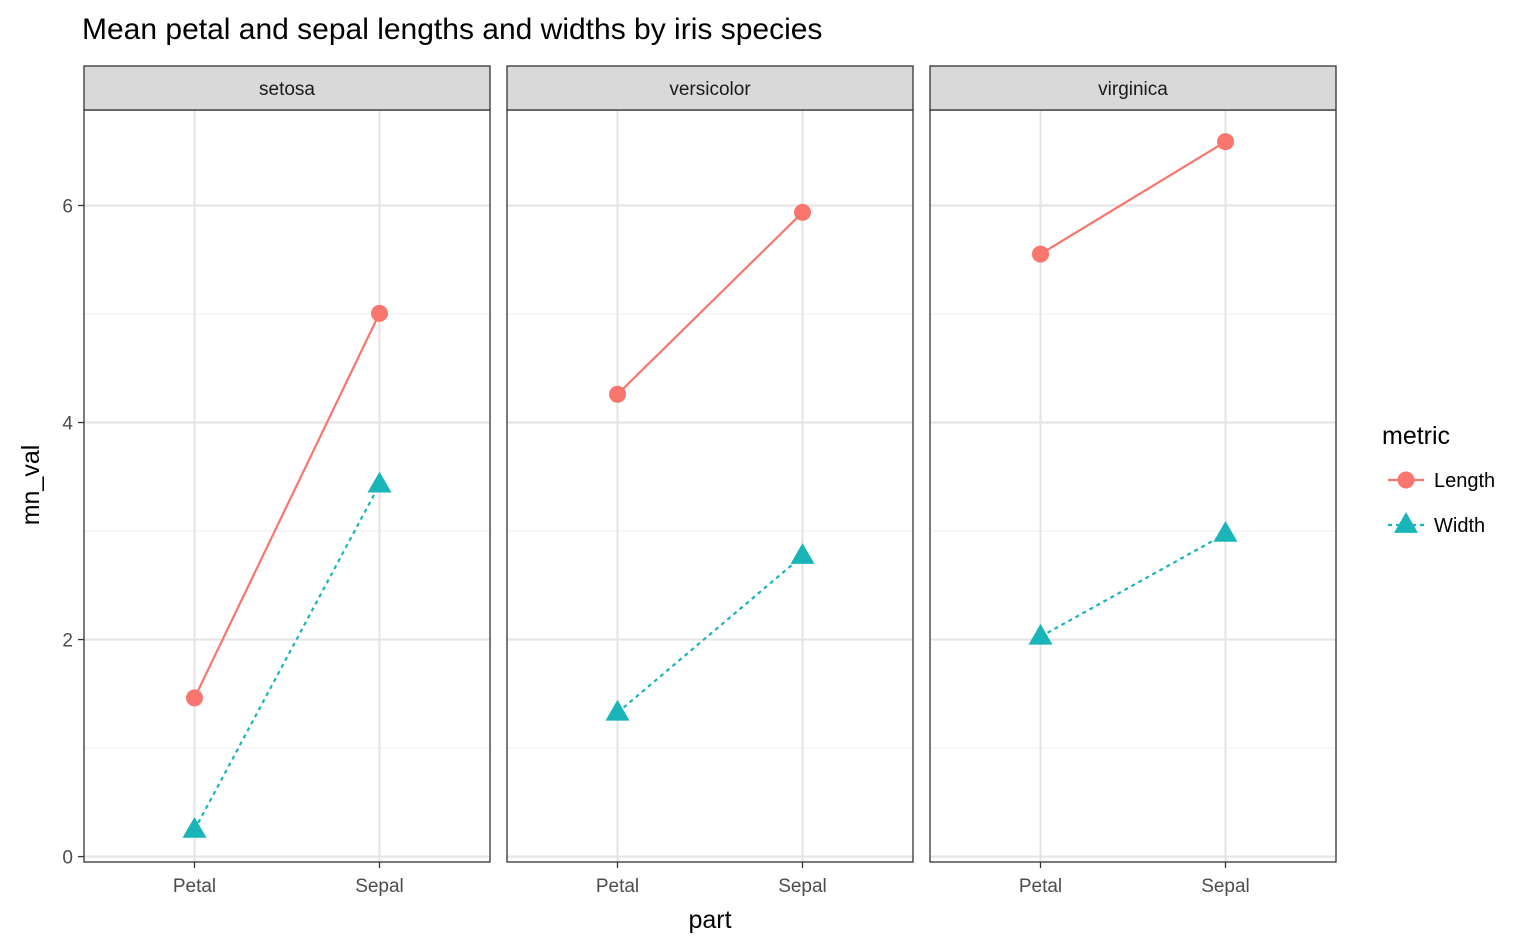  Describe the element at coordinates (709, 920) in the screenshot. I see `x-axis-title: part` at that location.